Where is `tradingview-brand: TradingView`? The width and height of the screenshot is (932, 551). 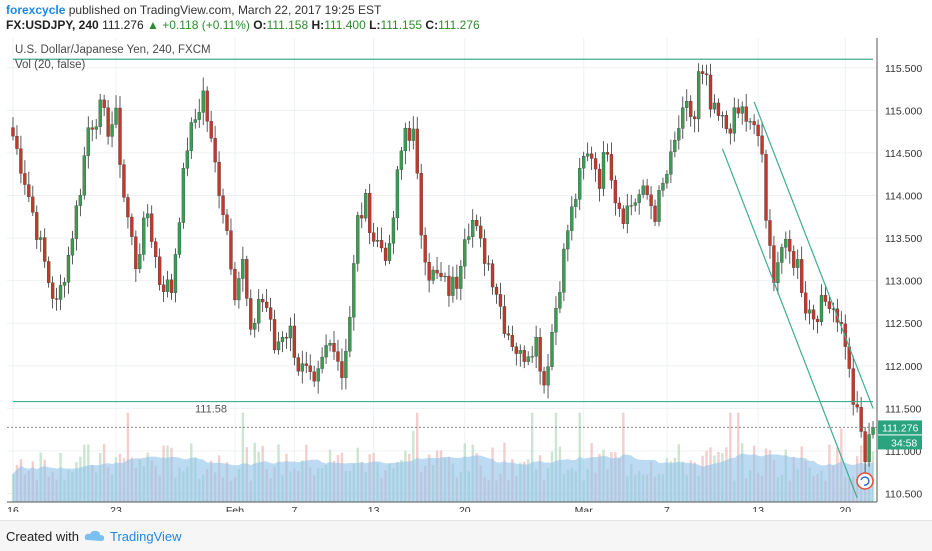 tradingview-brand: TradingView is located at coordinates (146, 536).